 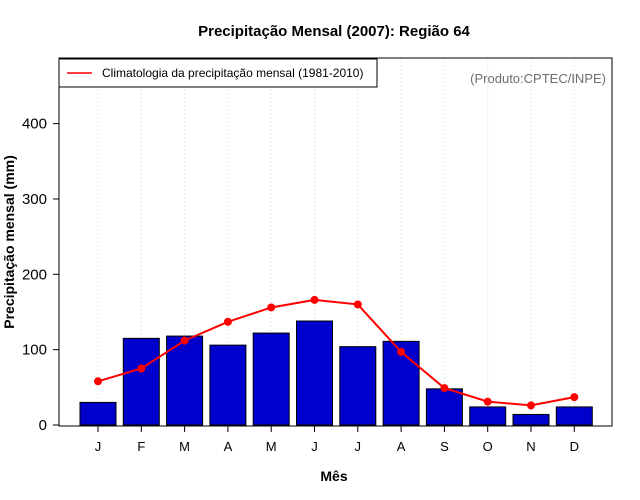 What do you see at coordinates (43, 425) in the screenshot?
I see `y-tick-label: 0` at bounding box center [43, 425].